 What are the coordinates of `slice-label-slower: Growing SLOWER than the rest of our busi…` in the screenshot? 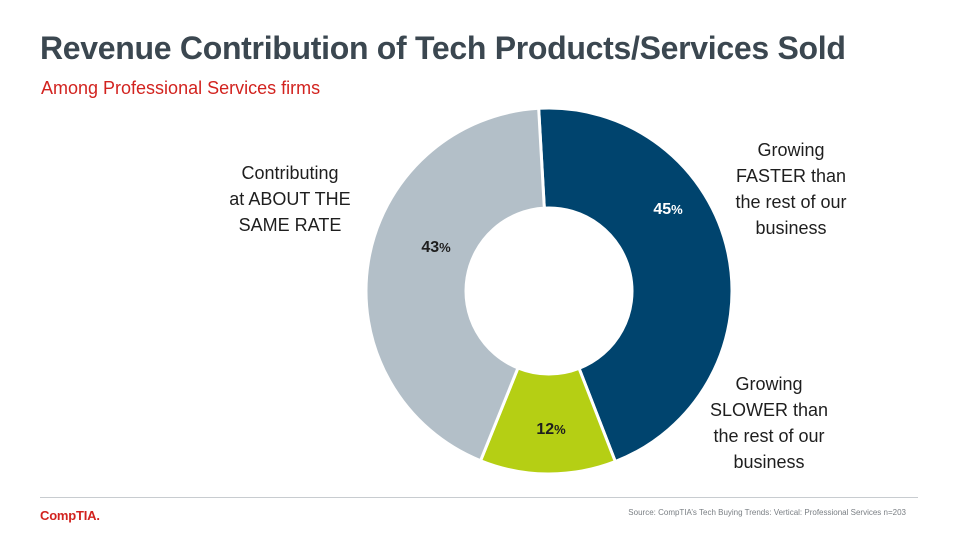 It's located at (769, 423).